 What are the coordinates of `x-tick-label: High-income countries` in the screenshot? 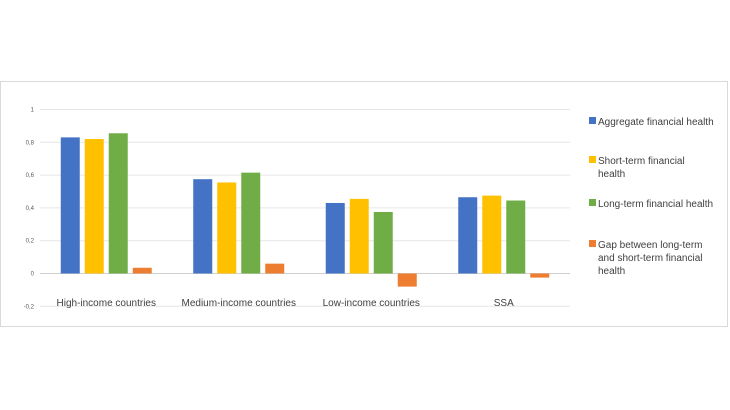 It's located at (107, 303).